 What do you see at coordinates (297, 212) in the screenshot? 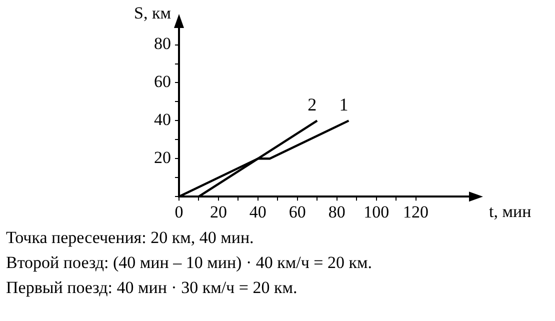
I see `x-tick-label: 60` at bounding box center [297, 212].